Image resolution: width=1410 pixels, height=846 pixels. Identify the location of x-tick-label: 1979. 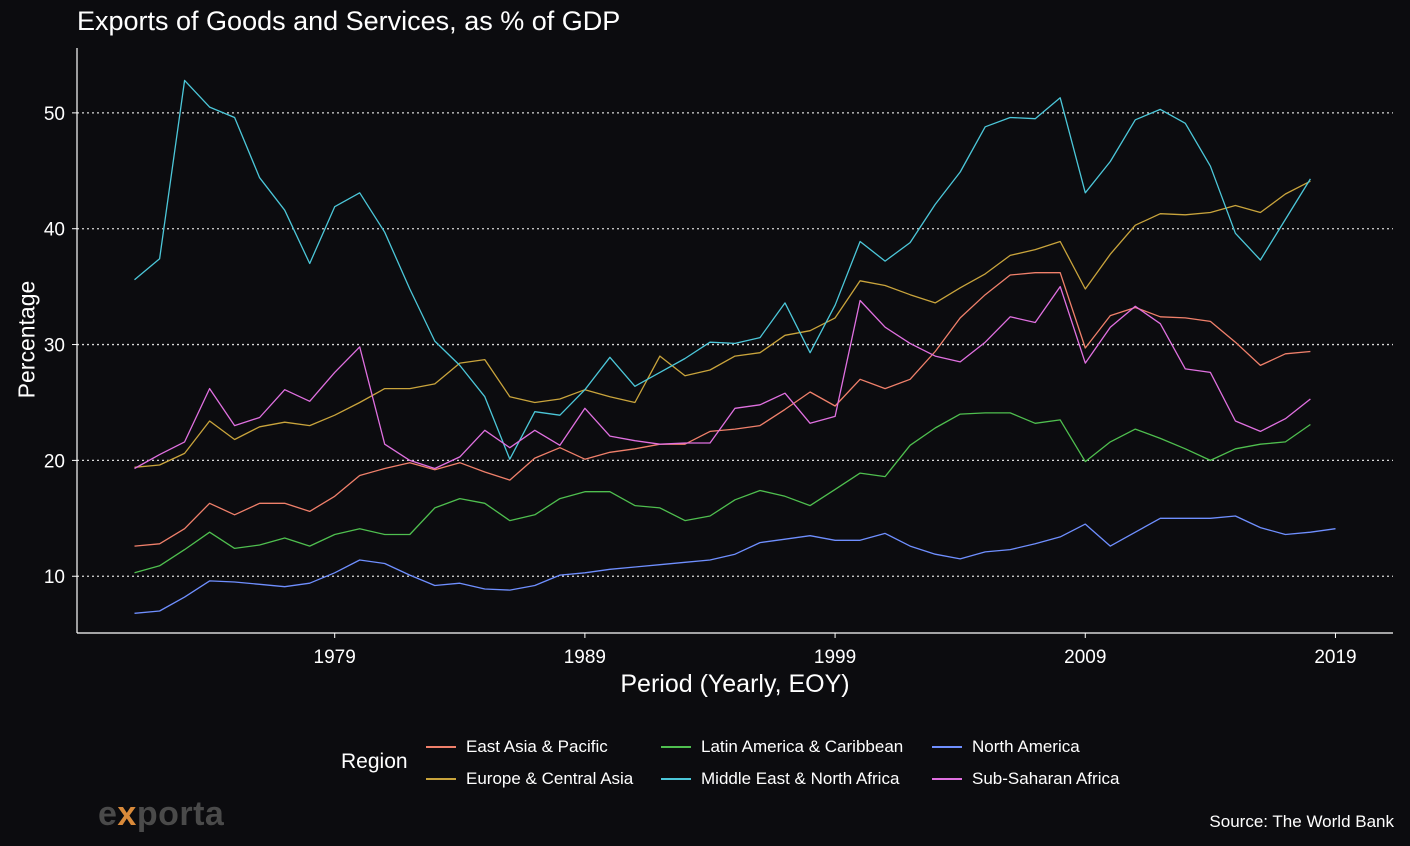
(335, 657).